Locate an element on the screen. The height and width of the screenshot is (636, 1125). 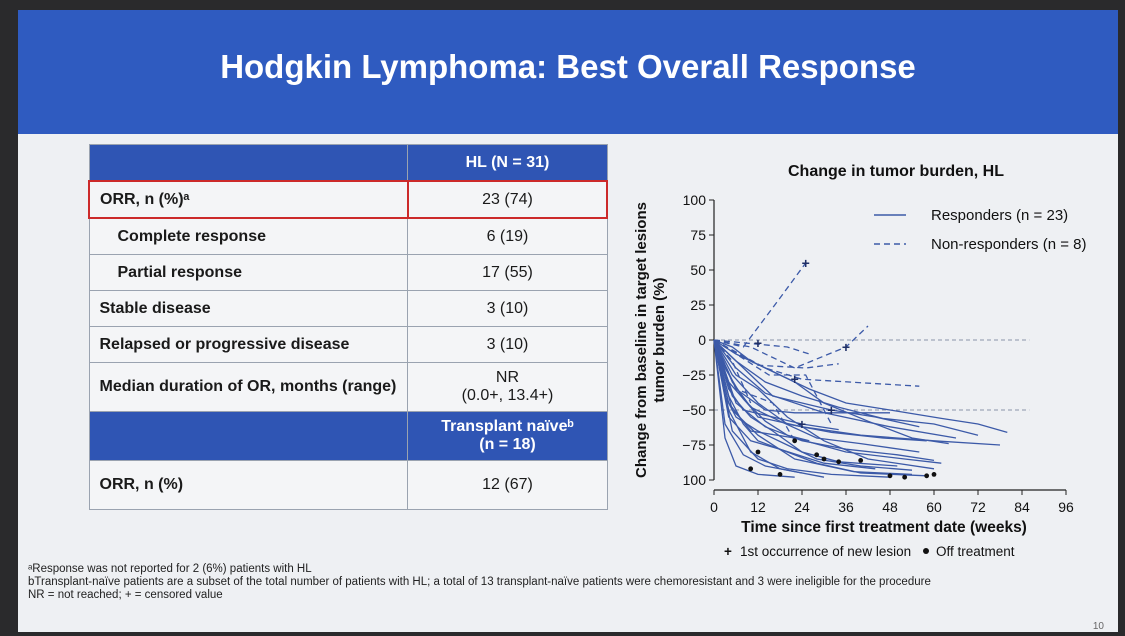
row-value: 12 (67) is located at coordinates (507, 485).